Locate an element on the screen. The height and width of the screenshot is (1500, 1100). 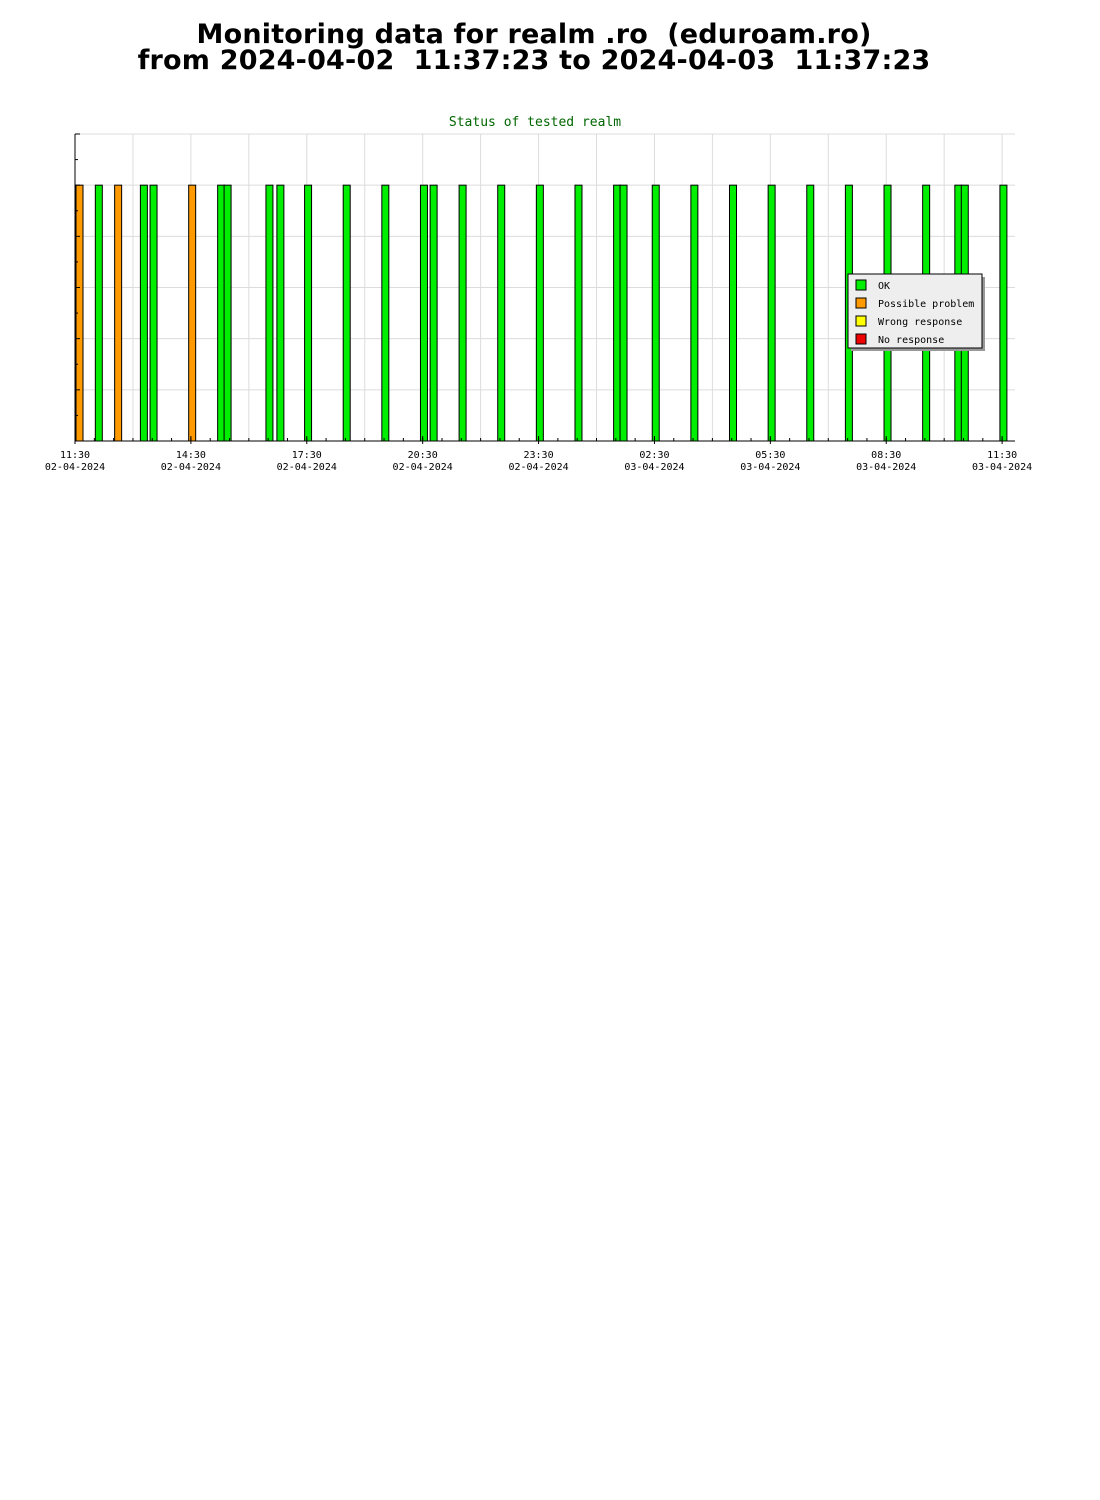
legend-label: Possible problem is located at coordinates (926, 304).